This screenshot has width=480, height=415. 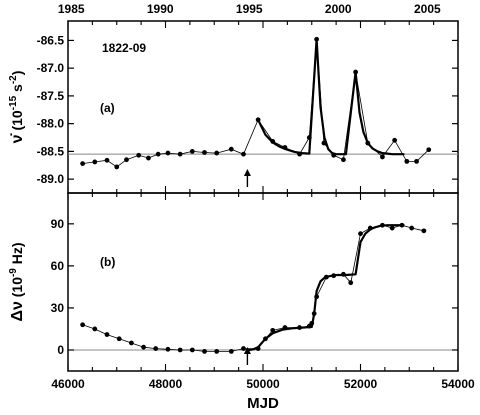 What do you see at coordinates (17, 289) in the screenshot?
I see `y-axis-b-units: (10` at bounding box center [17, 289].